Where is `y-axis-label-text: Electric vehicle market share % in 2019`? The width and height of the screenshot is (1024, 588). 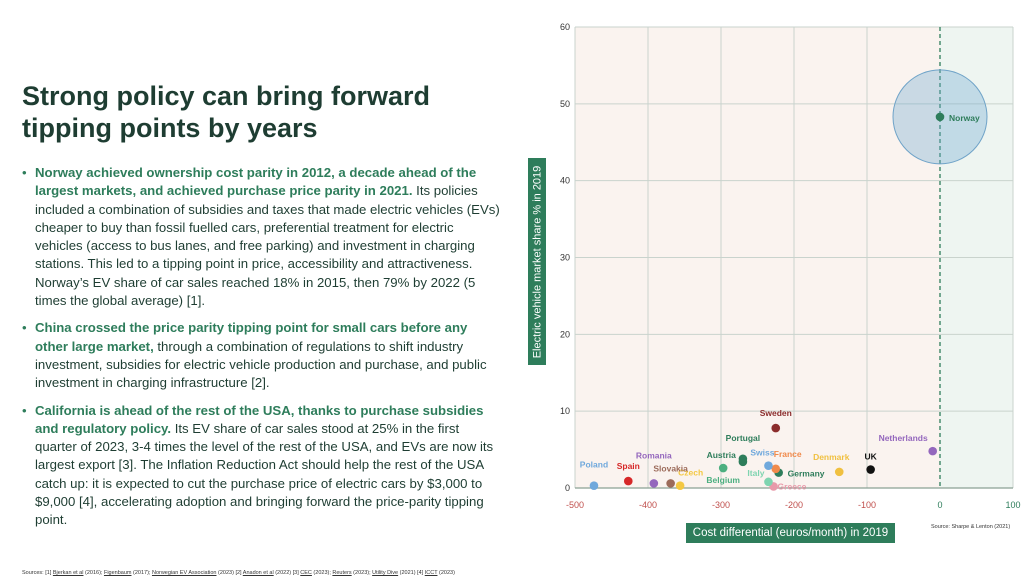 y-axis-label-text: Electric vehicle market share % in 2019 is located at coordinates (537, 261).